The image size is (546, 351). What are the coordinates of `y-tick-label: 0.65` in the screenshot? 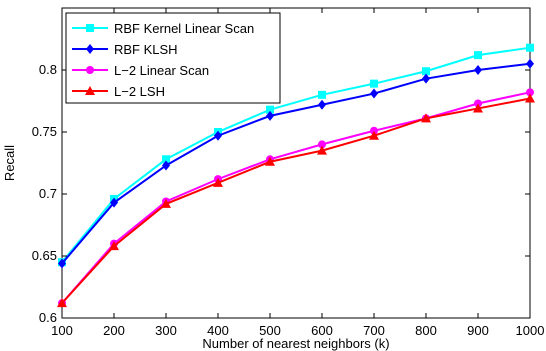 It's located at (44, 255).